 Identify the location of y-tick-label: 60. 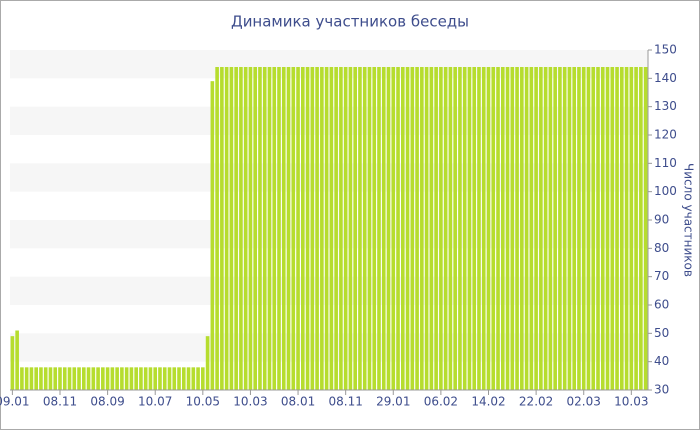
(661, 305).